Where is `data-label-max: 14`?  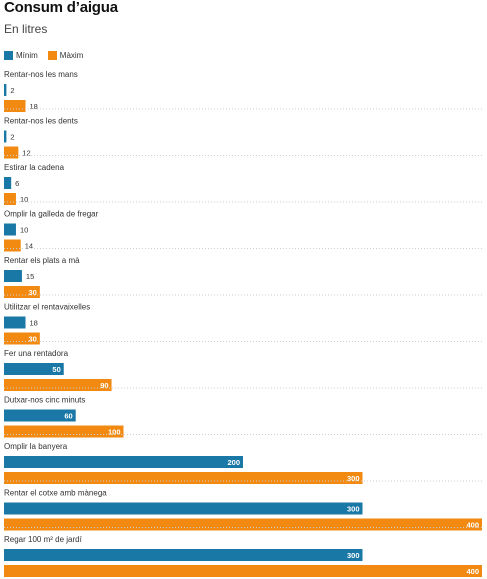 data-label-max: 14 is located at coordinates (29, 246).